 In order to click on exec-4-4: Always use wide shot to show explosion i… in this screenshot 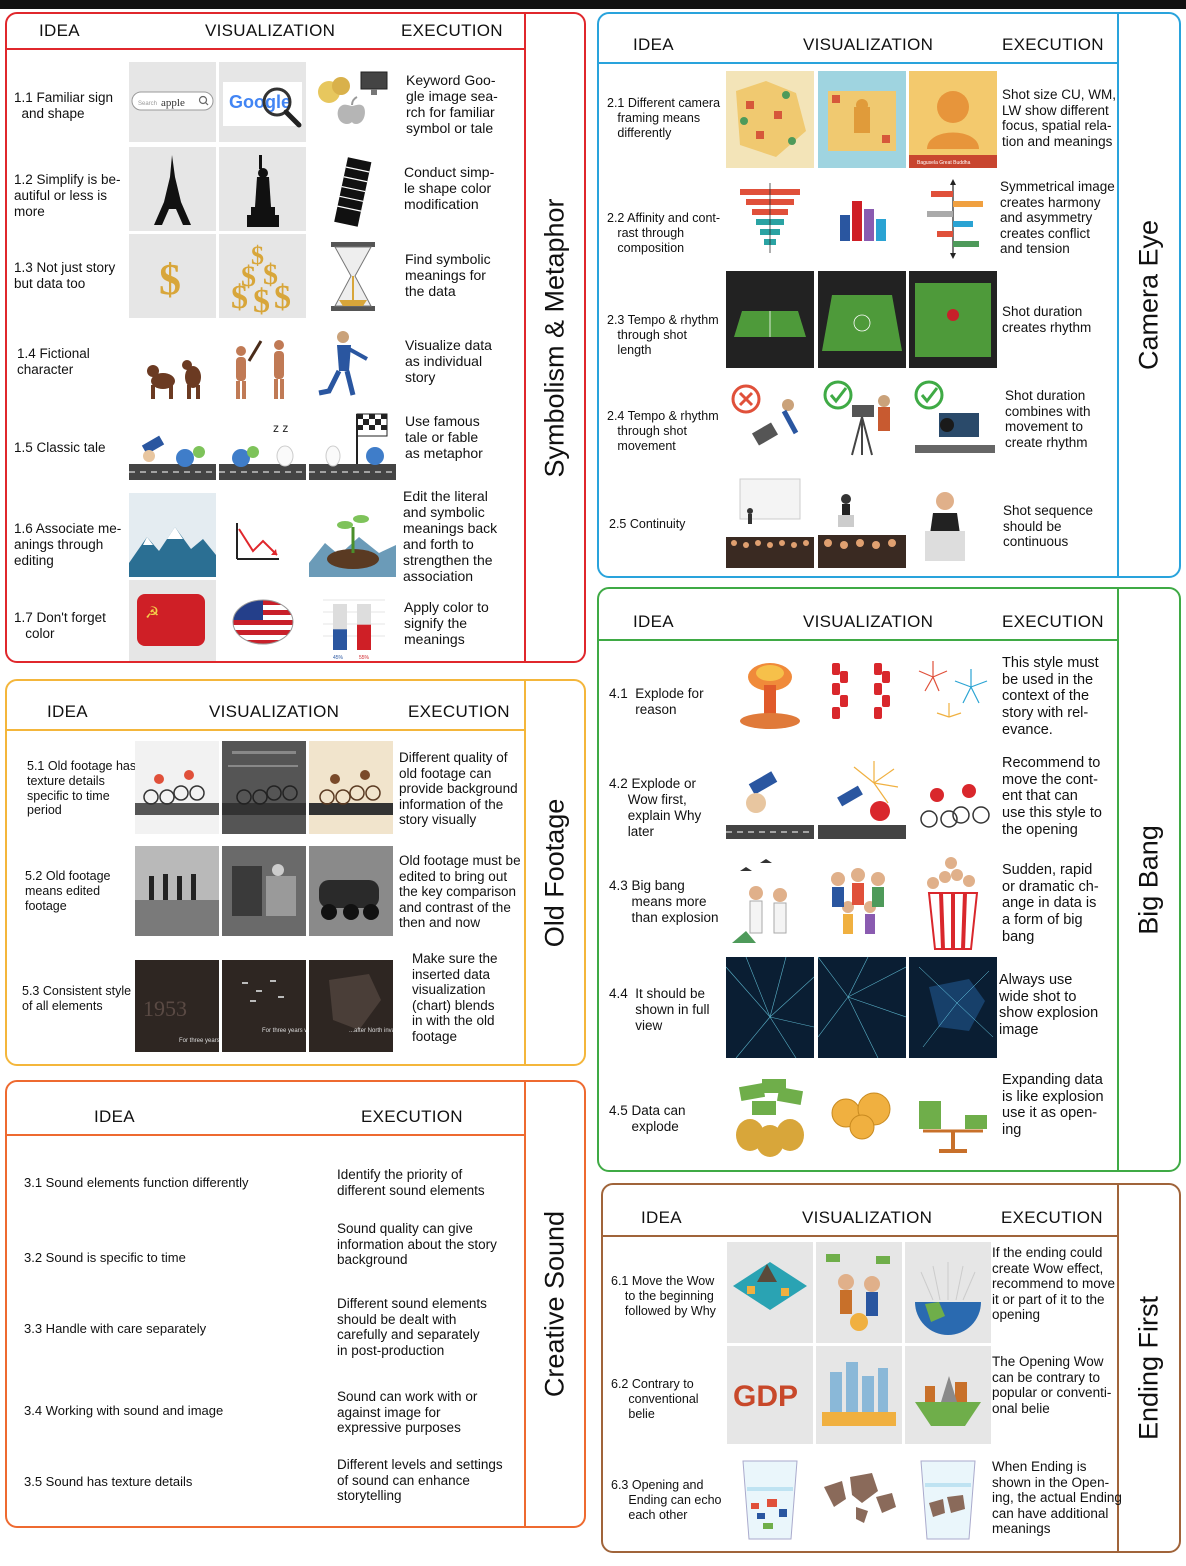, I will do `click(1049, 1005)`.